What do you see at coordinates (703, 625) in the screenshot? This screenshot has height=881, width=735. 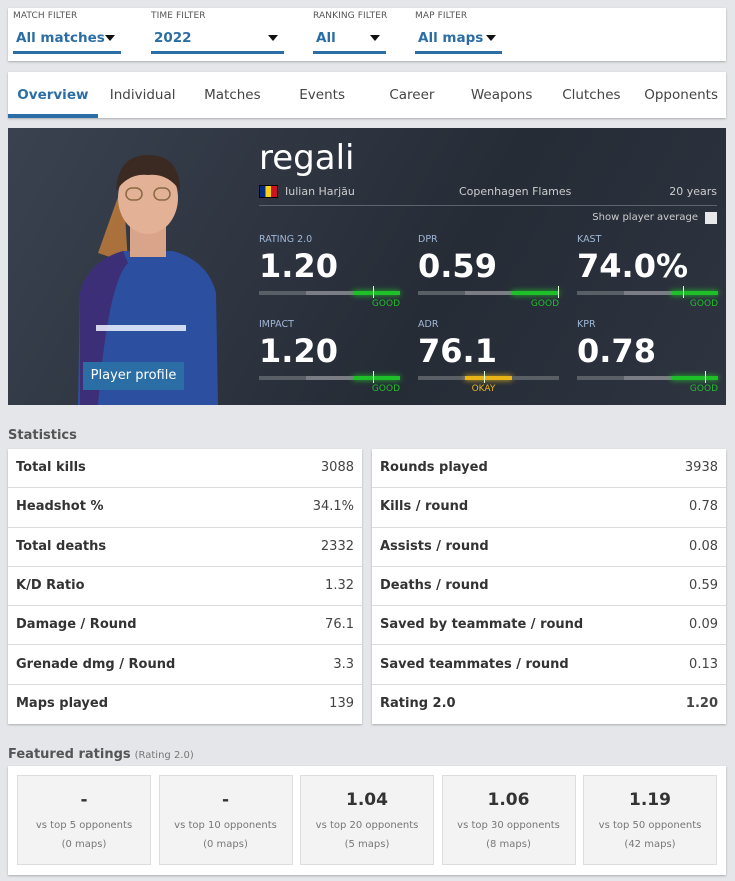 I see `stat-value: 0.09` at bounding box center [703, 625].